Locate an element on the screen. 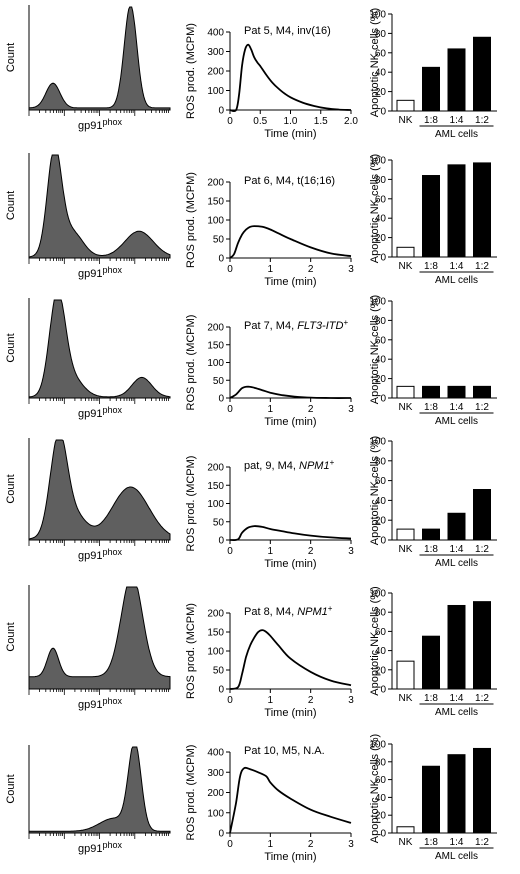 The height and width of the screenshot is (874, 520). histogram-x-label-main-1: gp91 is located at coordinates (90, 126).